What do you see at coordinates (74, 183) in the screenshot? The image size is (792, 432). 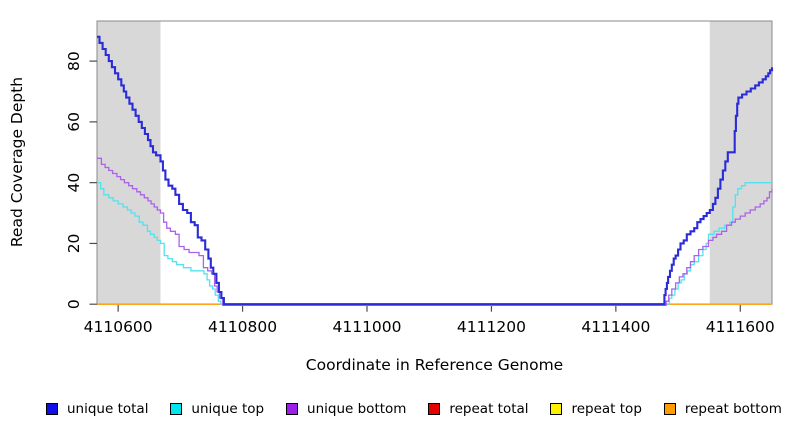 I see `y-tick-label: 40` at bounding box center [74, 183].